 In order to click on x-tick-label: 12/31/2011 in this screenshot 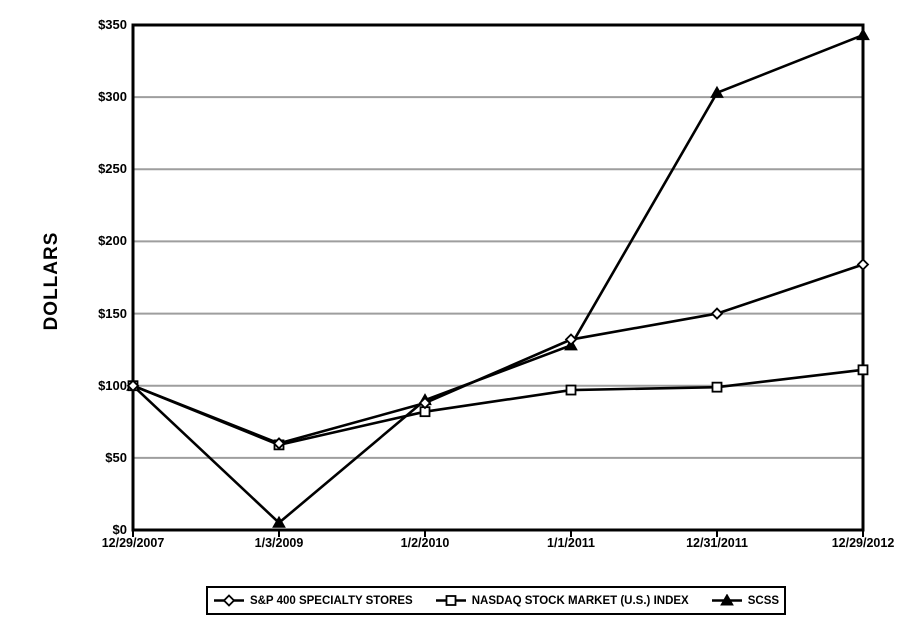, I will do `click(717, 543)`.